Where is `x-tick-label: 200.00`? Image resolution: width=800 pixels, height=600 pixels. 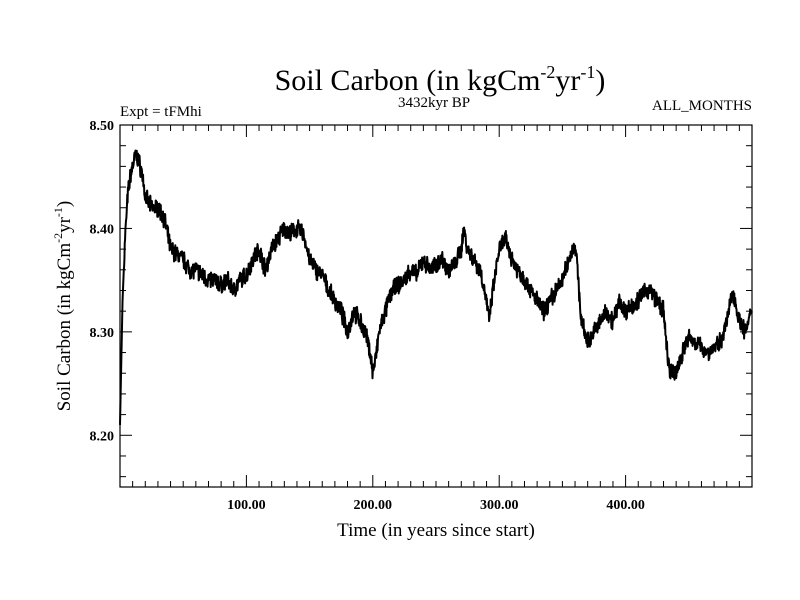
x-tick-label: 200.00 is located at coordinates (373, 505).